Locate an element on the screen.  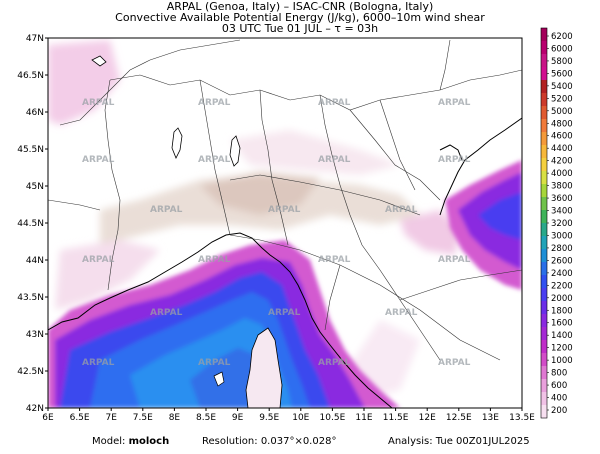
lat-tick-label: 43N is located at coordinates (35, 335).